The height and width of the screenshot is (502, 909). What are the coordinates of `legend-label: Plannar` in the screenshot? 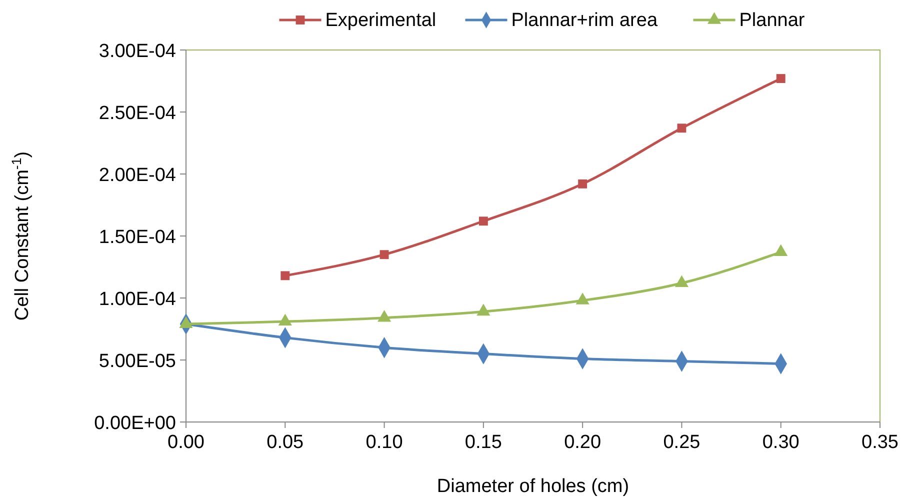 It's located at (772, 20).